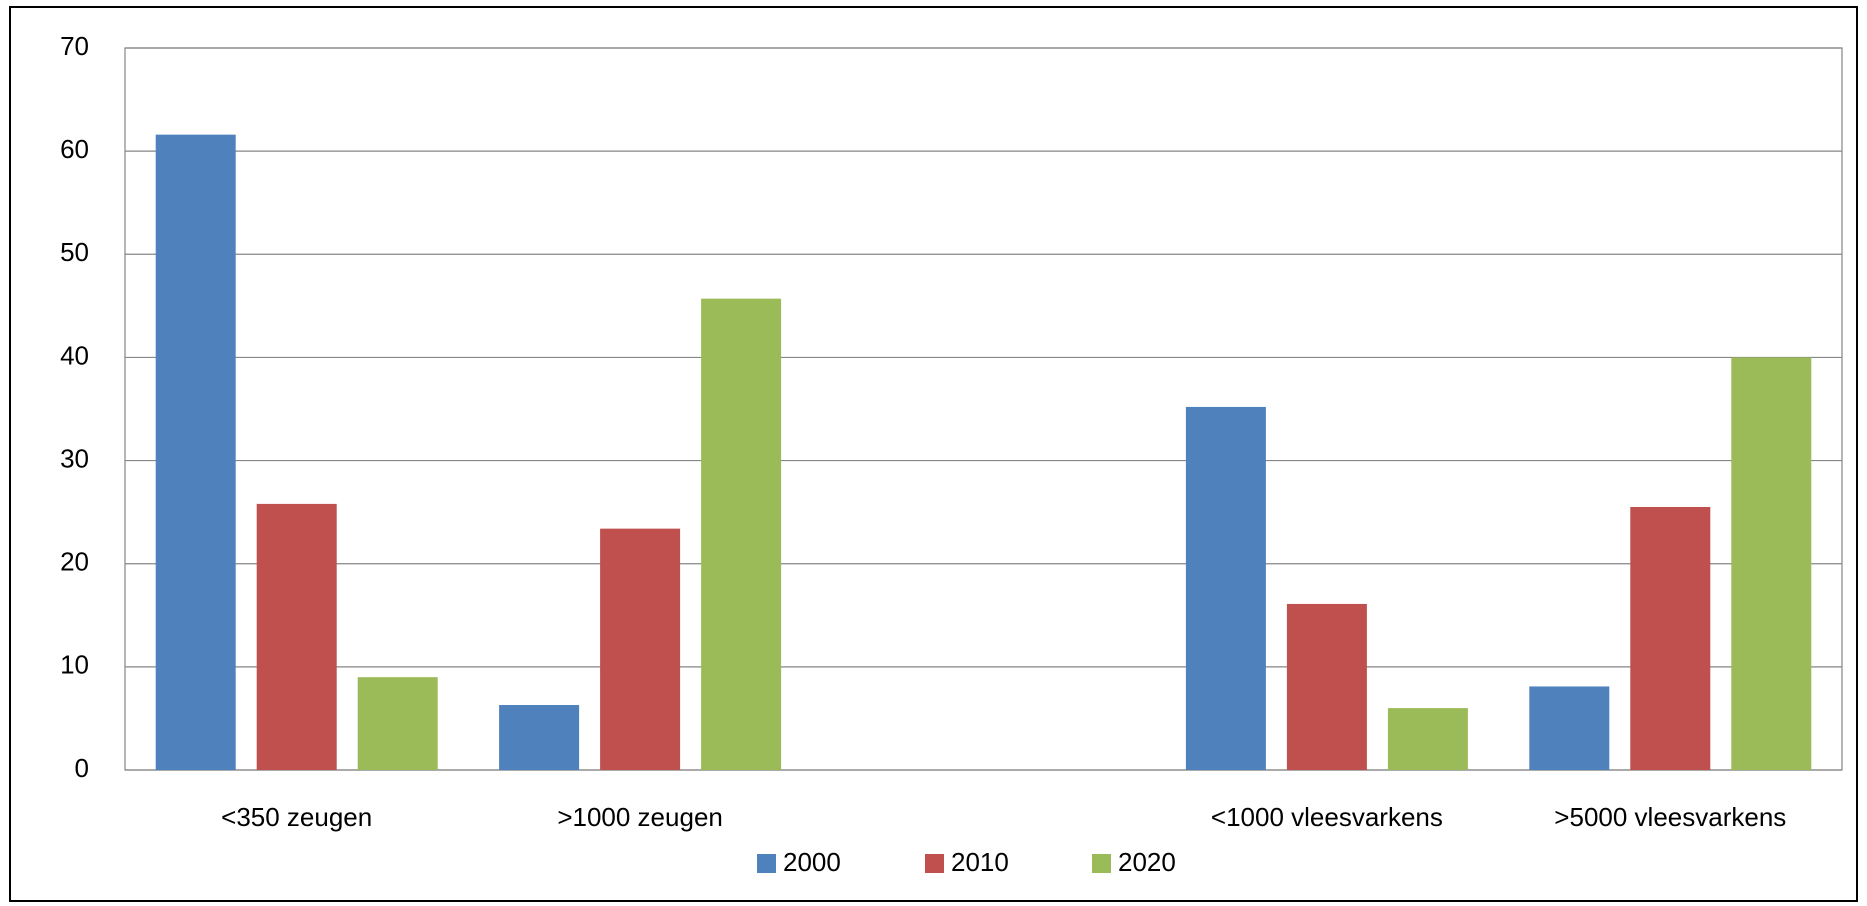  Describe the element at coordinates (980, 862) in the screenshot. I see `legend-label: 2010` at that location.